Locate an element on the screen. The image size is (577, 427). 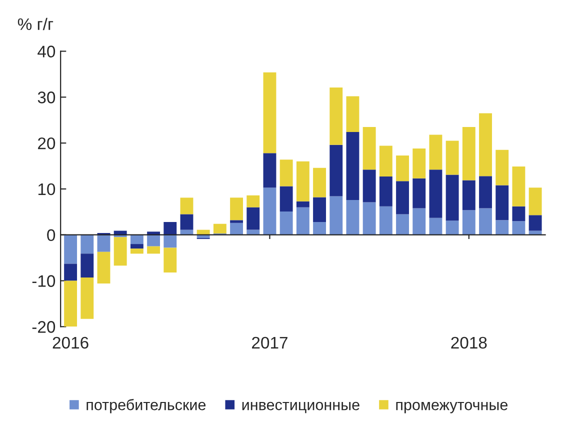
y-tick-label: 0 is located at coordinates (51, 235).